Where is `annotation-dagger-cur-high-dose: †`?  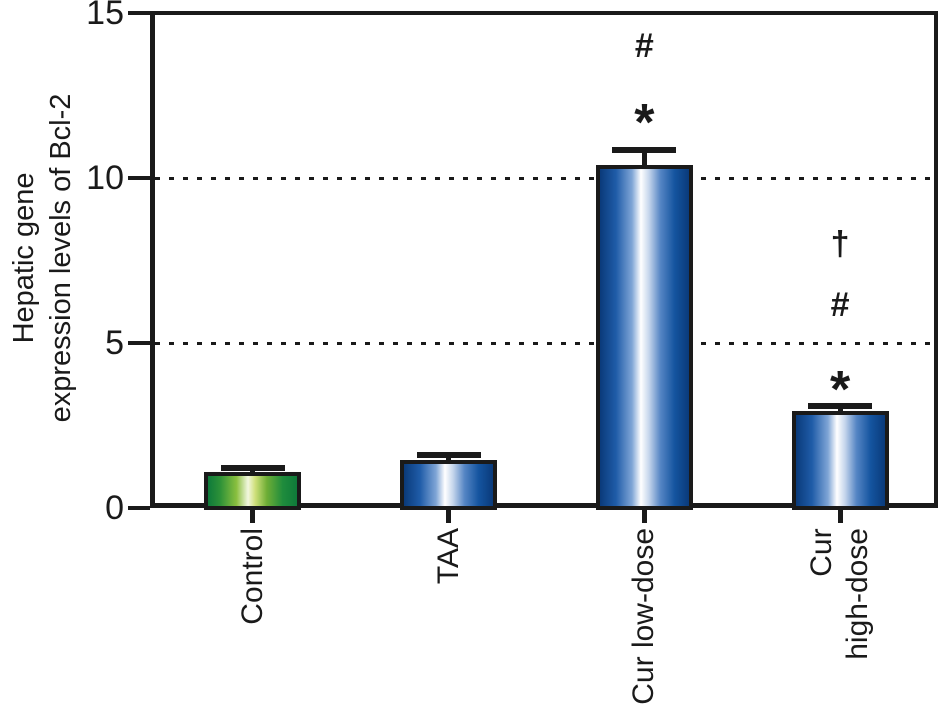 annotation-dagger-cur-high-dose: † is located at coordinates (840, 244).